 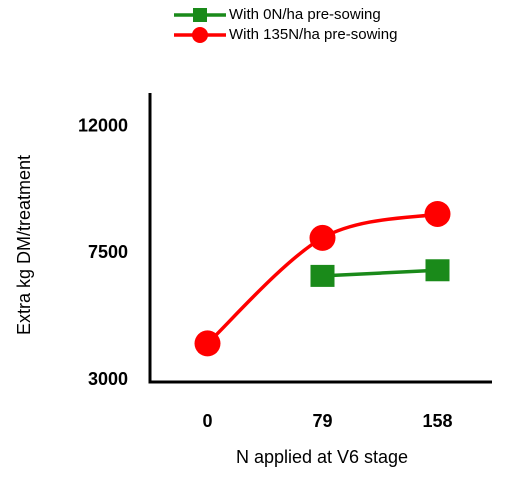 I want to click on series-line, so click(x=380, y=273).